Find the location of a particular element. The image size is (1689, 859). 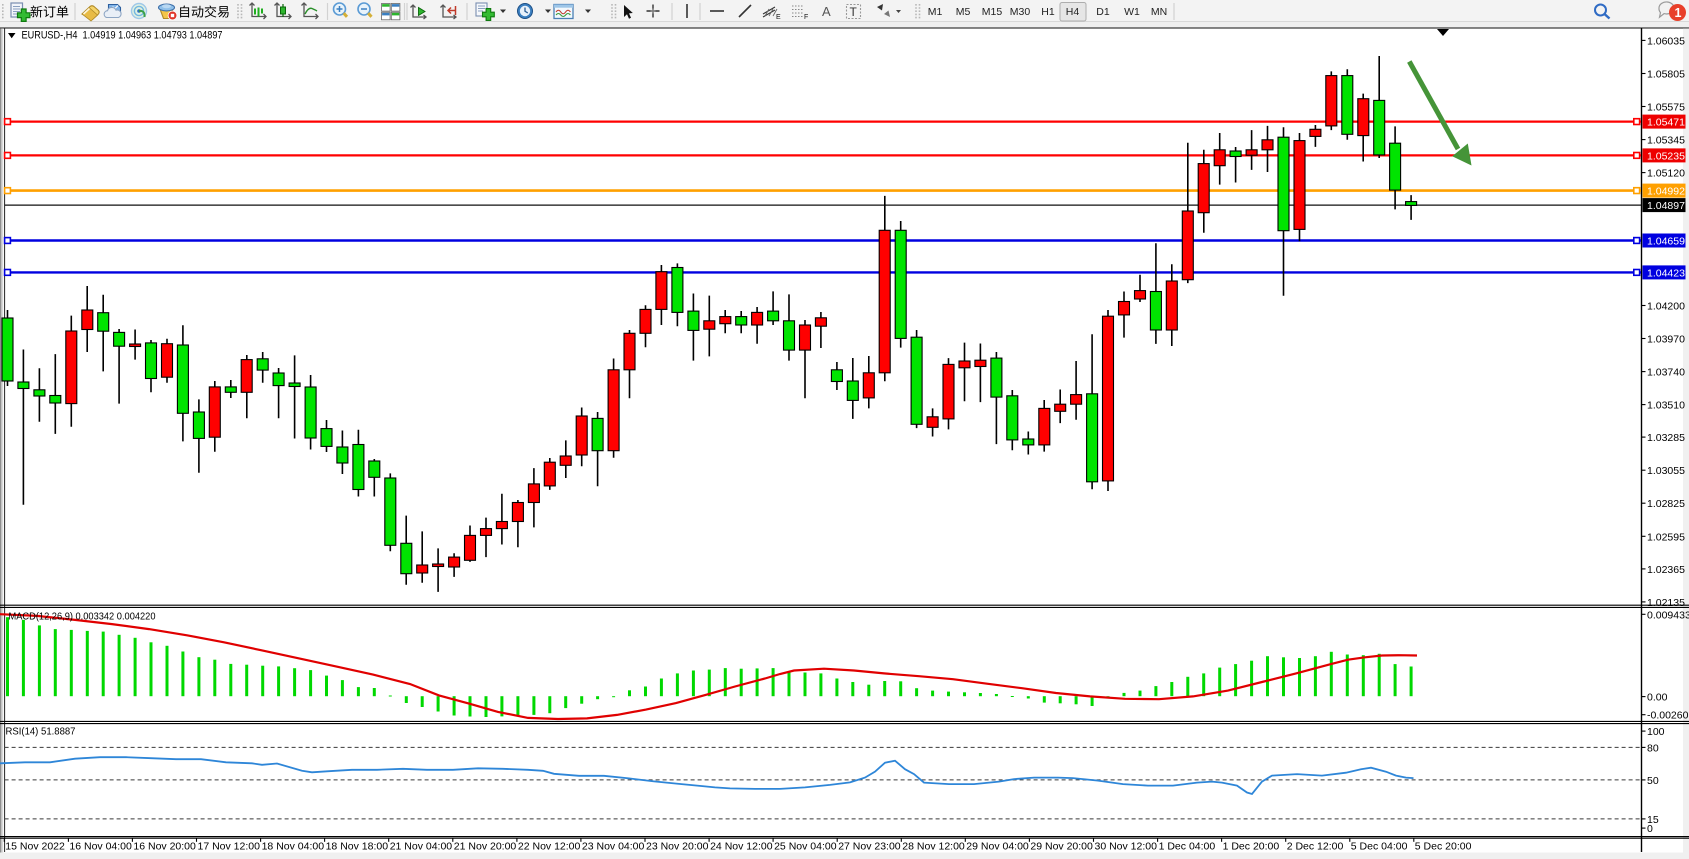

svg-text: 80 is located at coordinates (1653, 748).